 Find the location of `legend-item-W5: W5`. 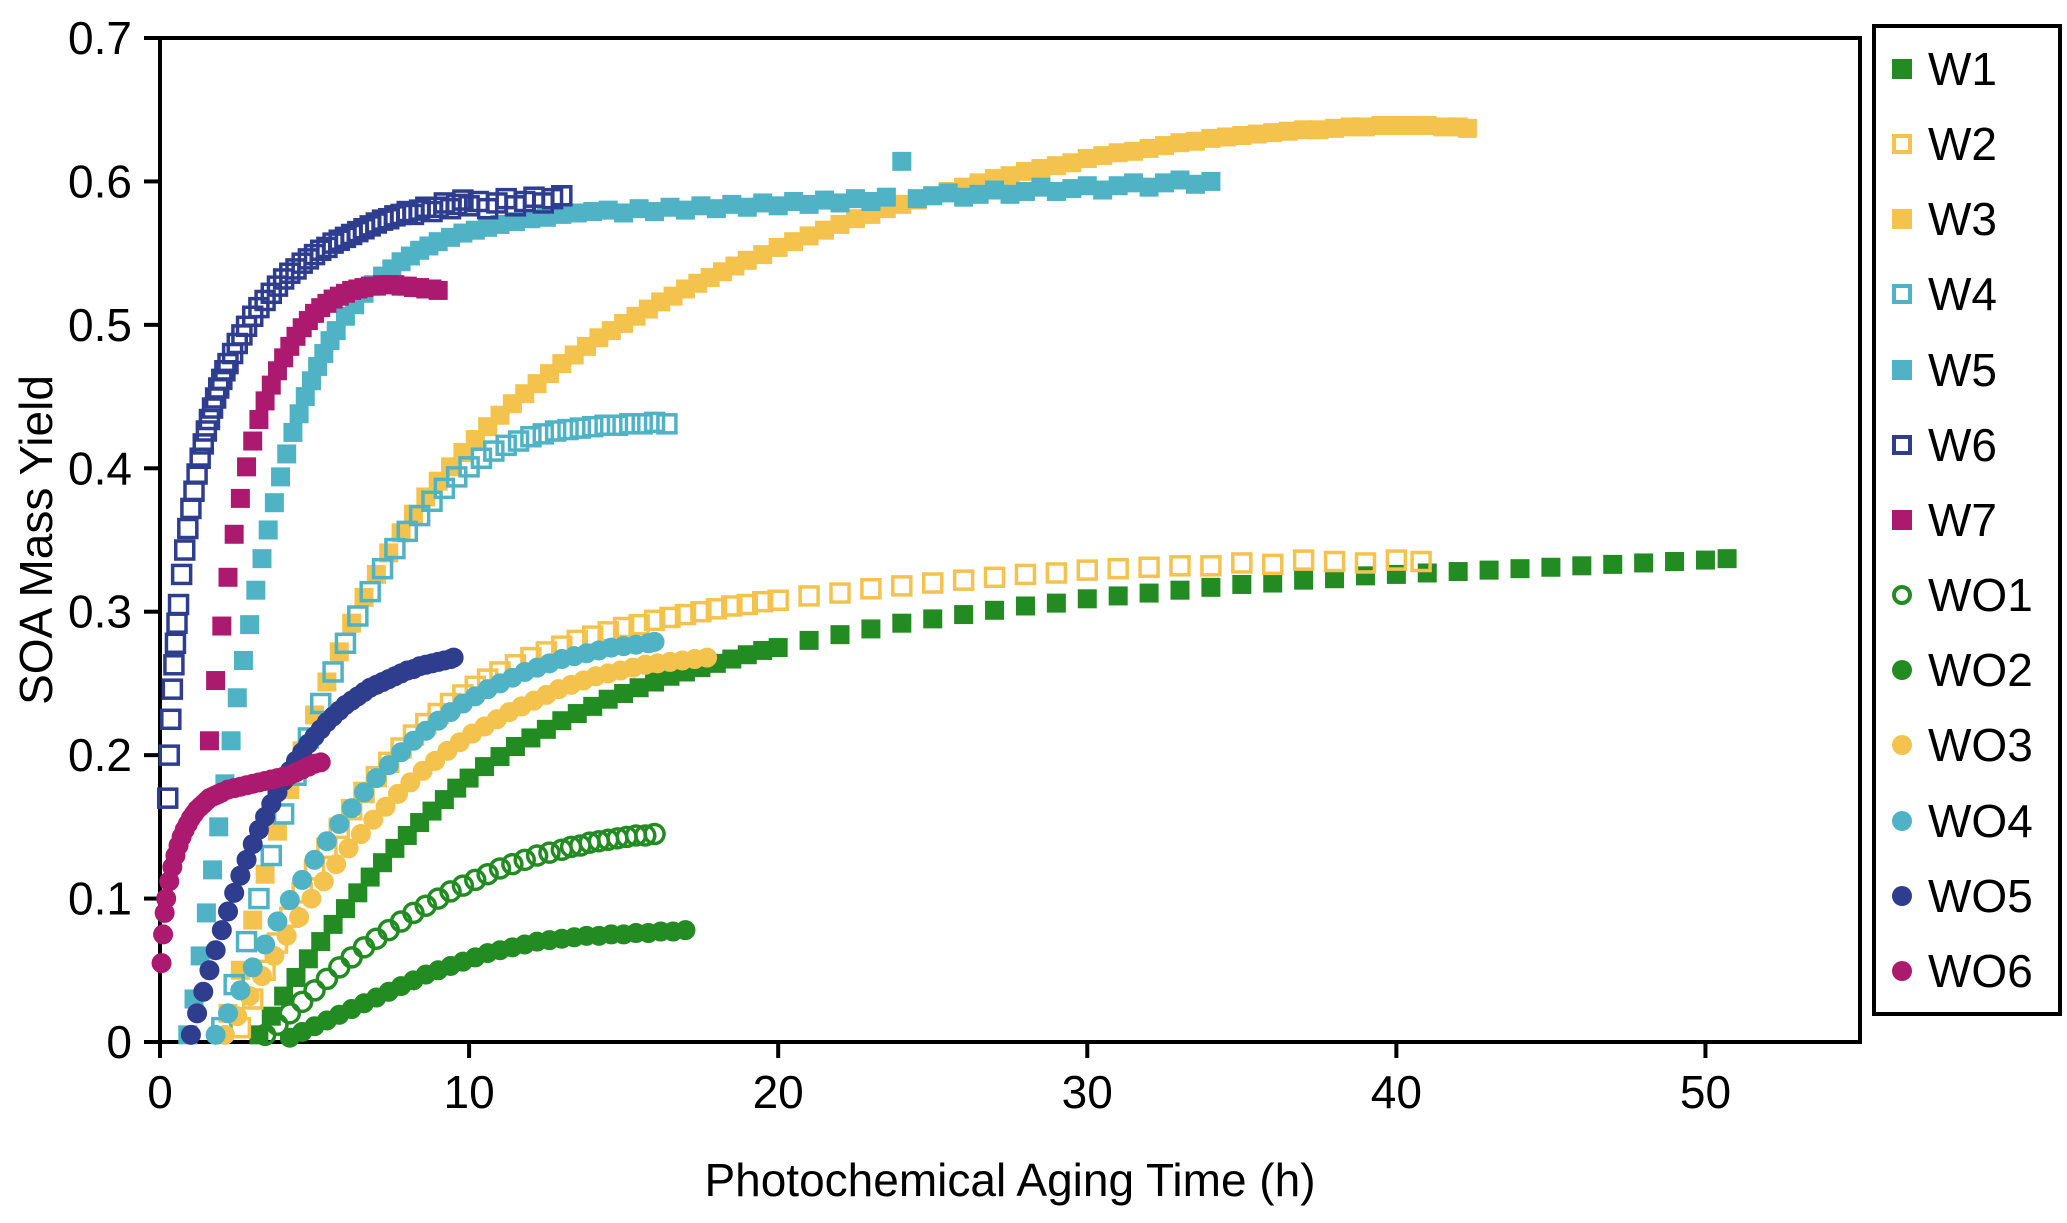

legend-item-W5: W5 is located at coordinates (1972, 370).